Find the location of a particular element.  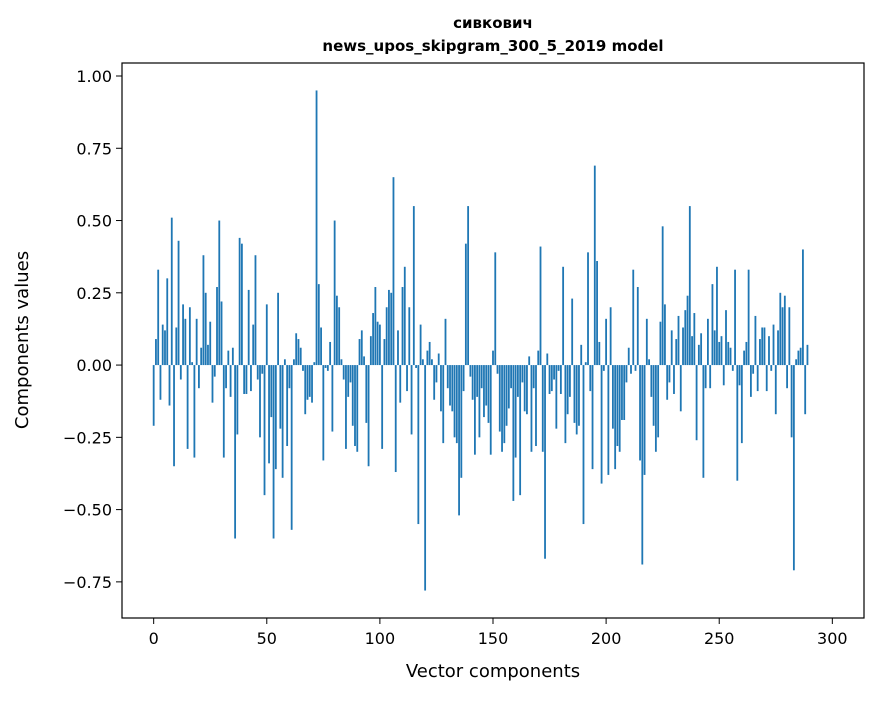

chart-title-line1: сивкович is located at coordinates (493, 23).